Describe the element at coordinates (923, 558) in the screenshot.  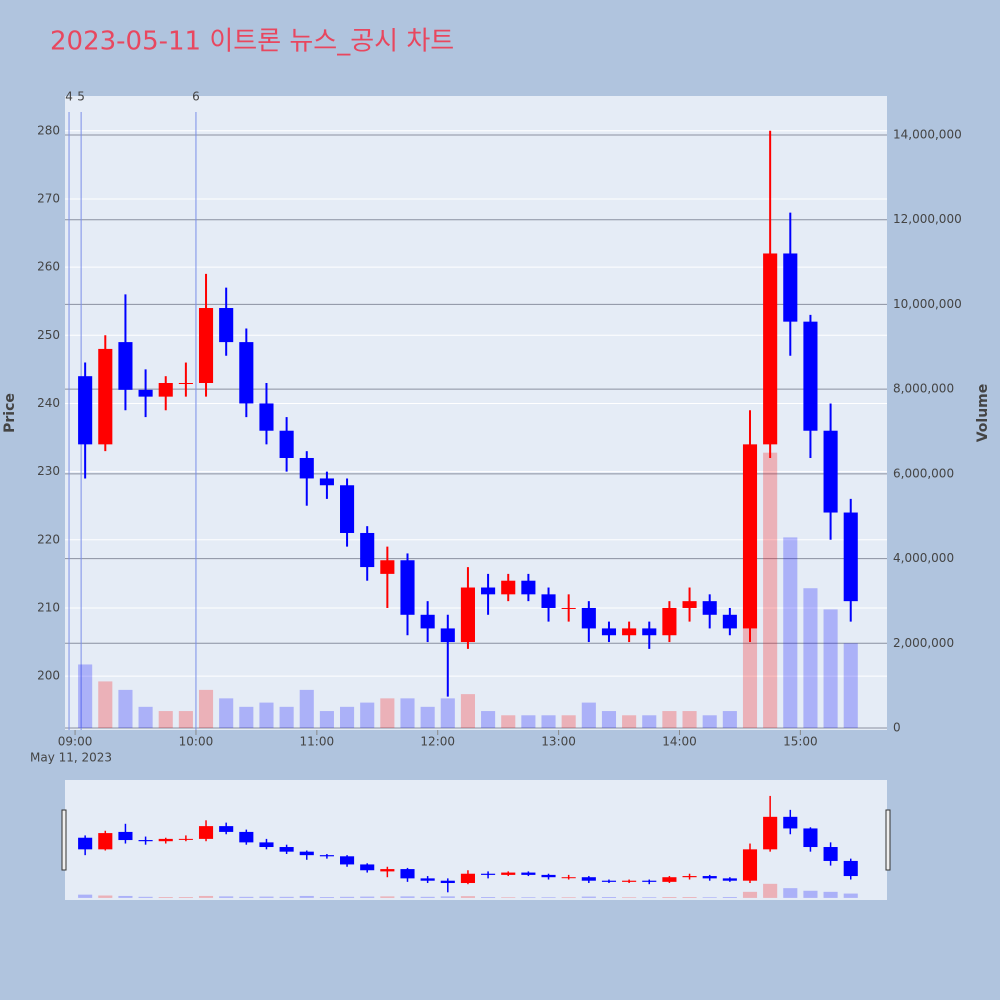
I see `y2-tick-label: 4,000,000` at that location.